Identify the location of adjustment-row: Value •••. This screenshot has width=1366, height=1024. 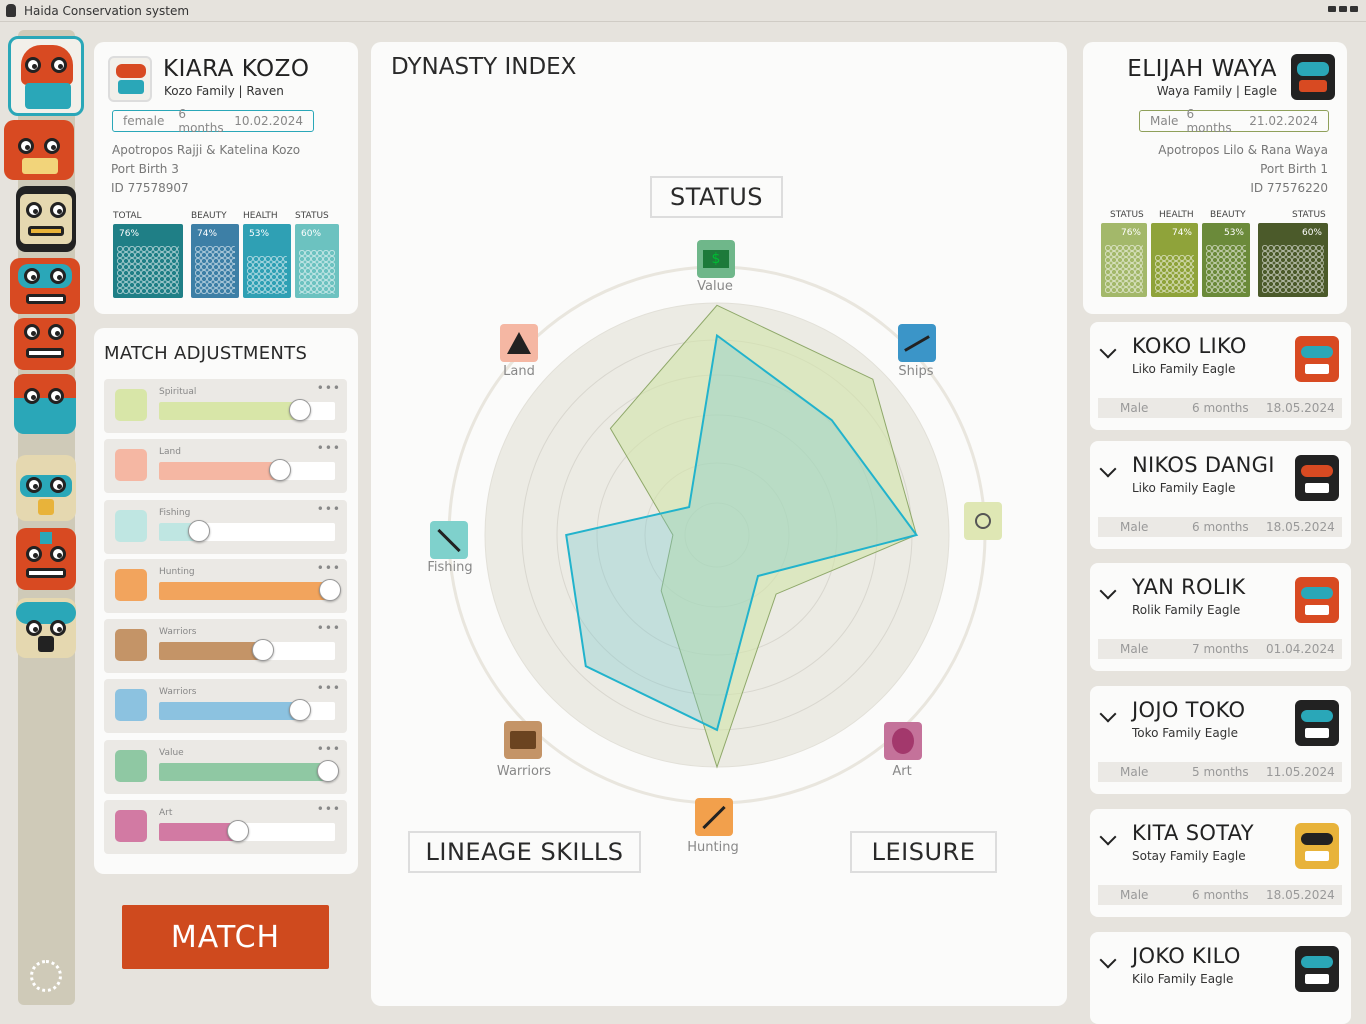
(225, 767).